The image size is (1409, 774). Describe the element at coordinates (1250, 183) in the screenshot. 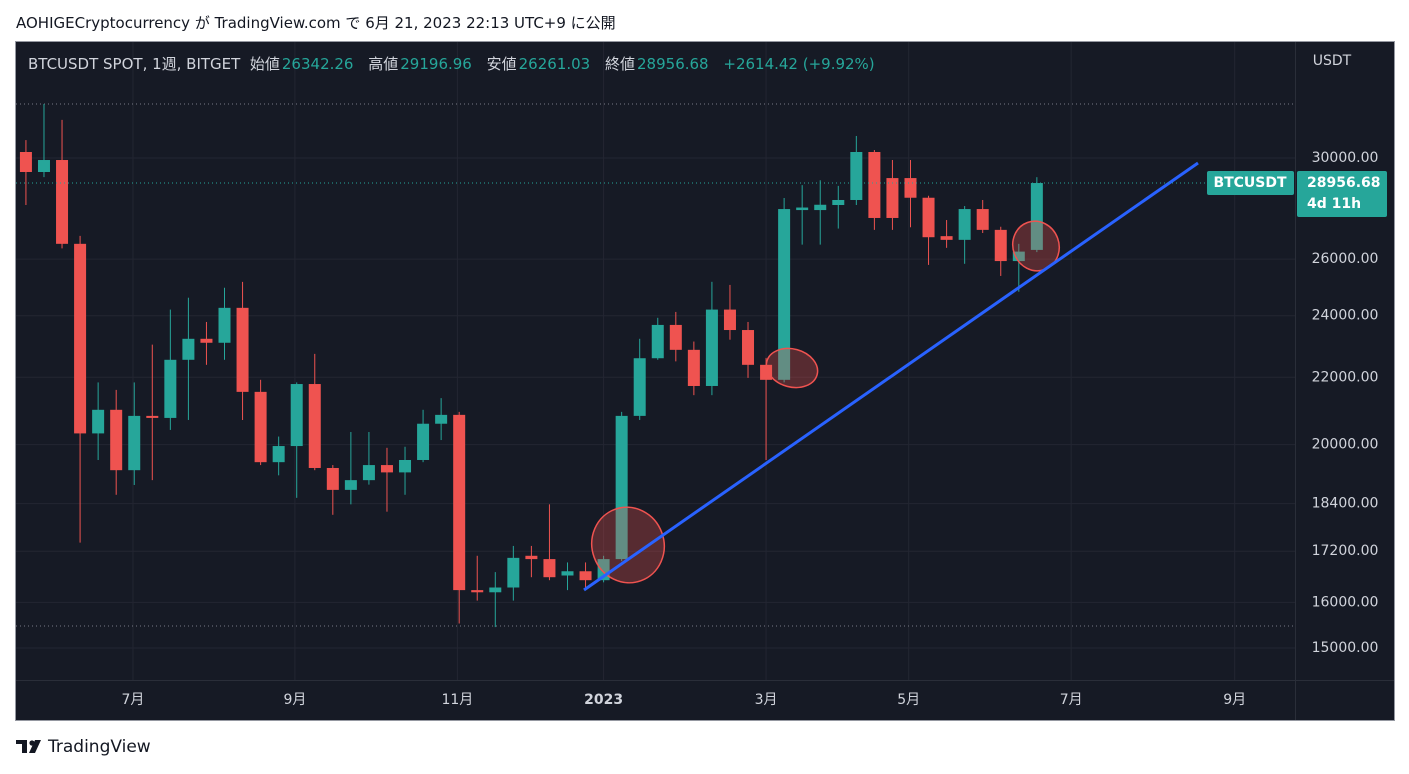

I see `symbol-tag-box` at that location.